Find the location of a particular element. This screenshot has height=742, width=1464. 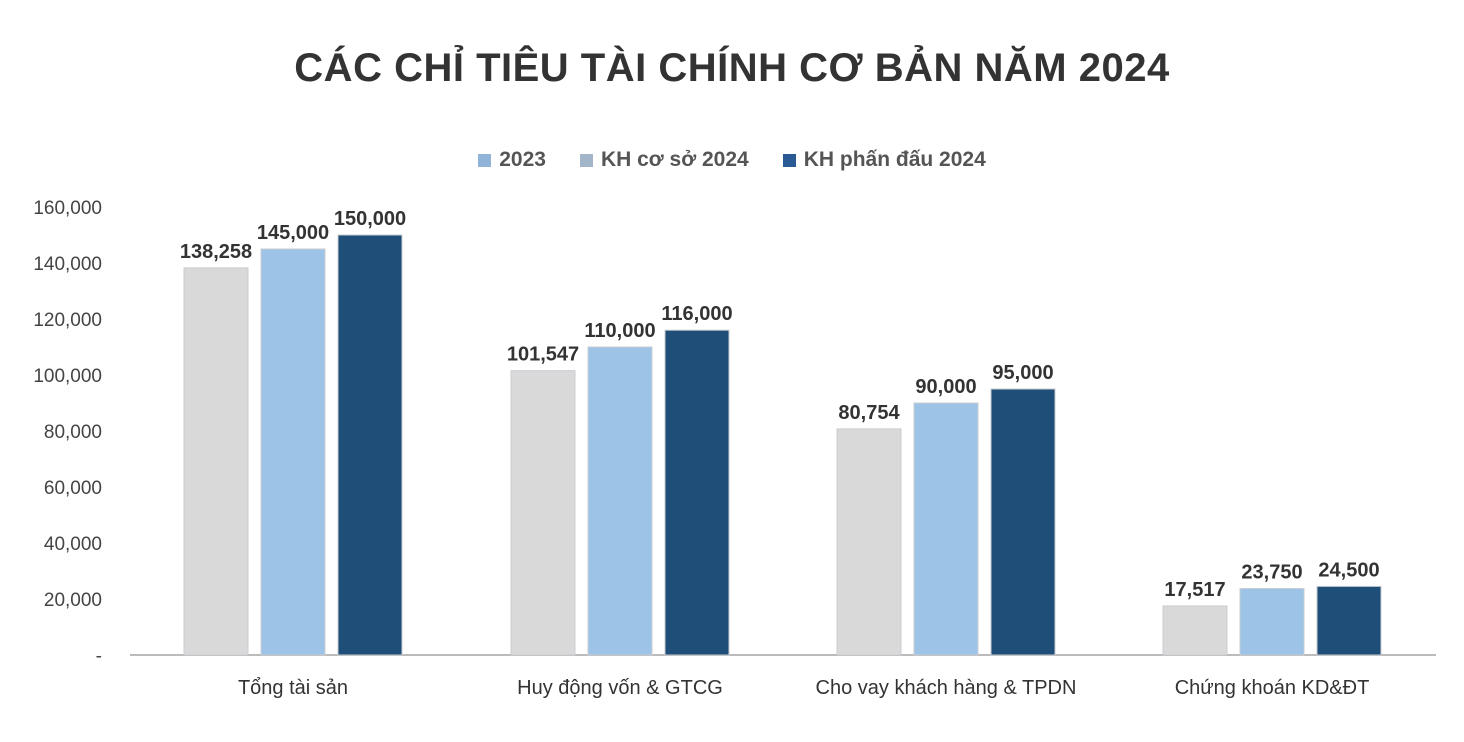

x-tick-label: Tổng tài sản is located at coordinates (293, 688).